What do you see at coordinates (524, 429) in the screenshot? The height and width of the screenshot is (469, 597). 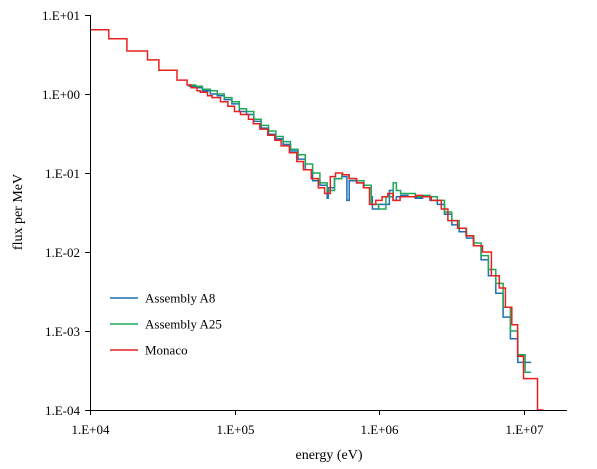 I see `x-tick-label: 1.E+07` at bounding box center [524, 429].